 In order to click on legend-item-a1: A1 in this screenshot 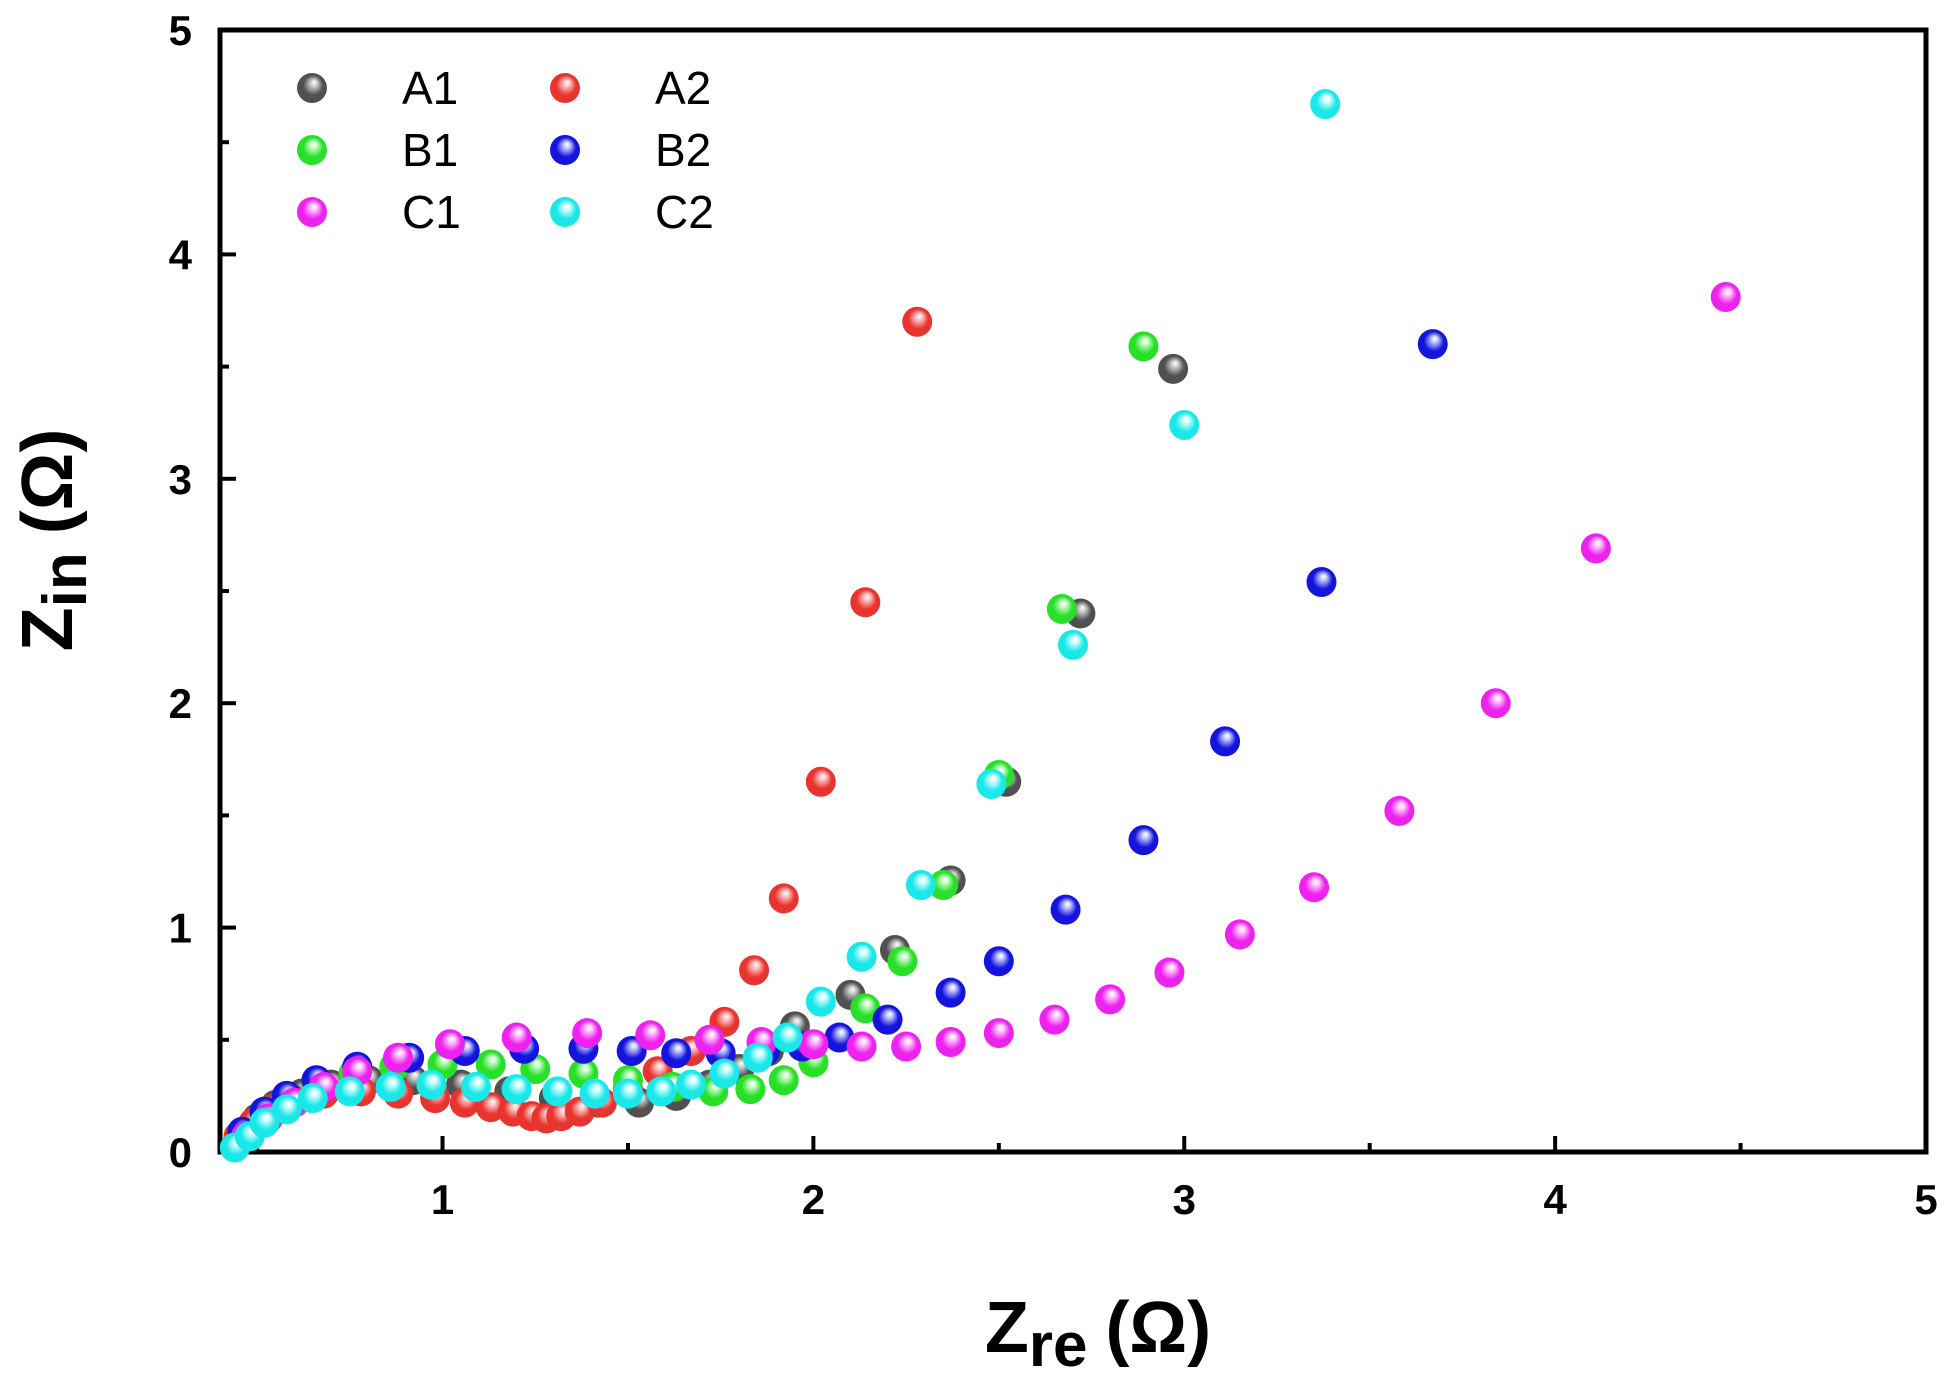, I will do `click(377, 88)`.